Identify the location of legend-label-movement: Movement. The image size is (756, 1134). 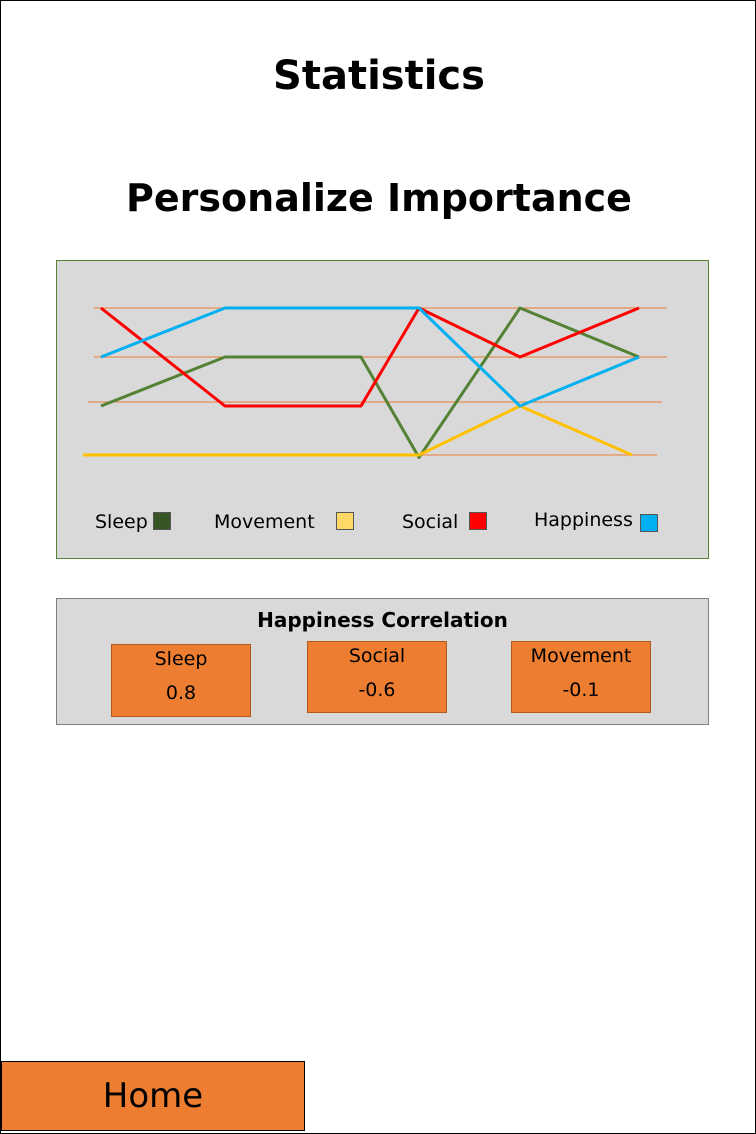
(264, 522).